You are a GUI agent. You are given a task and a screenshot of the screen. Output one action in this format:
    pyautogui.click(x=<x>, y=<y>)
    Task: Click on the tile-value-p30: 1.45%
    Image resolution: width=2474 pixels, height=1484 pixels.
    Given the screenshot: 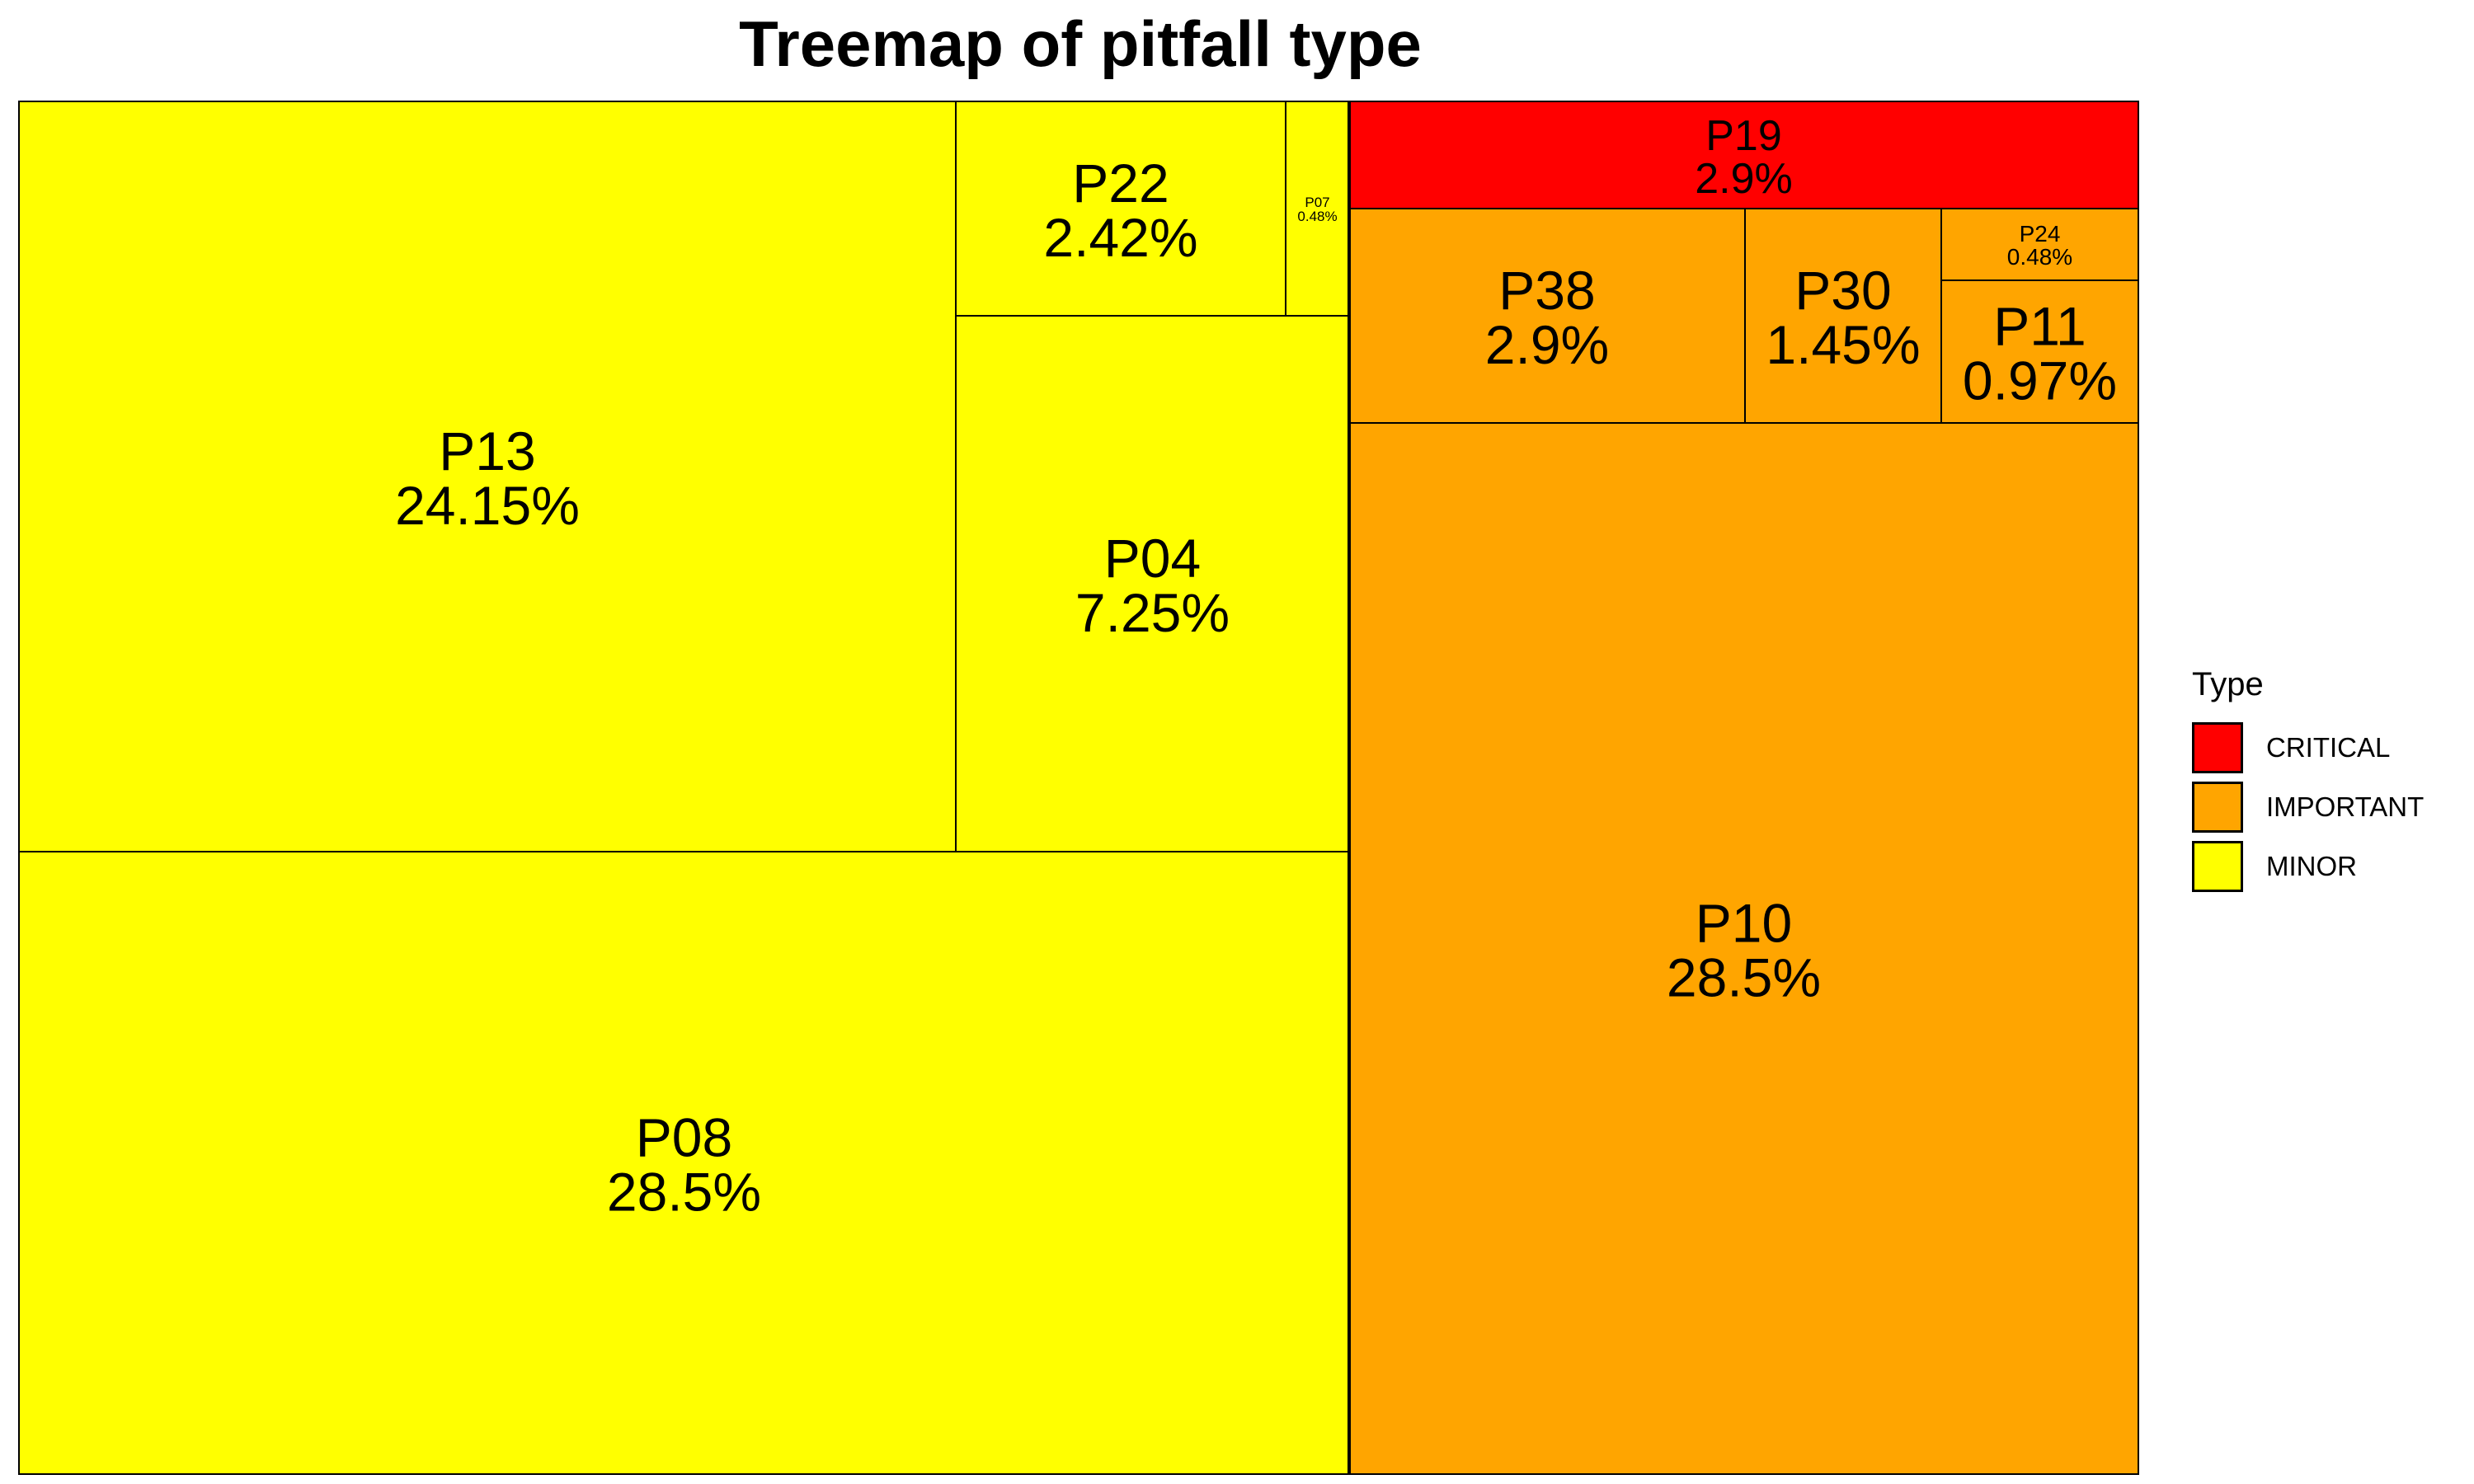 What is the action you would take?
    pyautogui.click(x=1843, y=344)
    